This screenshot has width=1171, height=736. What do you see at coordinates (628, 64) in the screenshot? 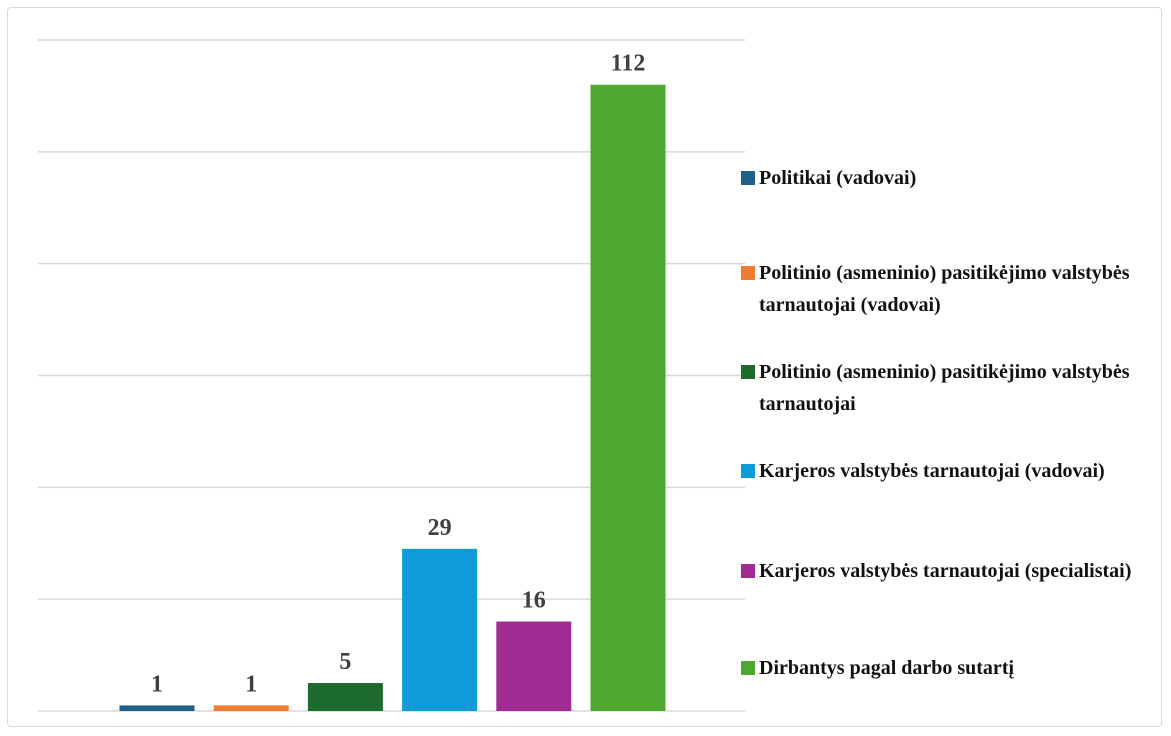
I see `data-label: 112` at bounding box center [628, 64].